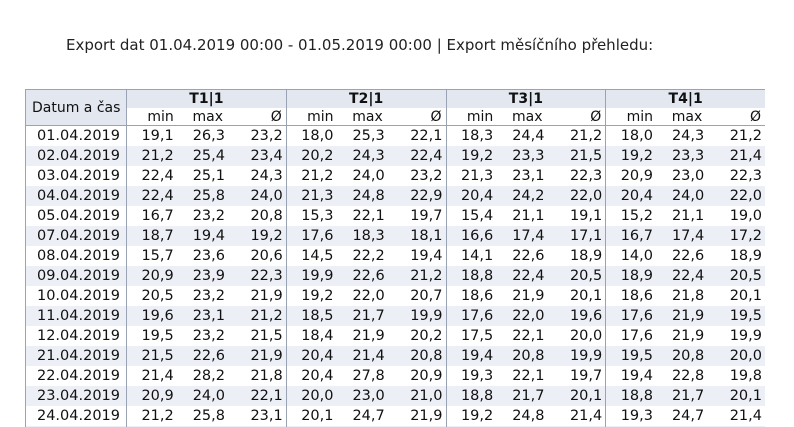 This screenshot has width=794, height=427. What do you see at coordinates (632, 256) in the screenshot?
I see `value-cell: 14,0` at bounding box center [632, 256].